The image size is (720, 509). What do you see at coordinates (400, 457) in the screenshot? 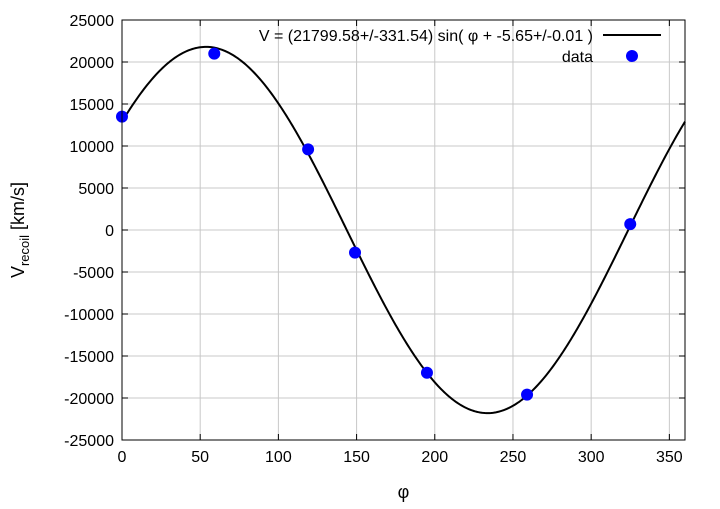
I see `x-tick-labels: 0 50 100 150 200 250 300 350` at bounding box center [400, 457].